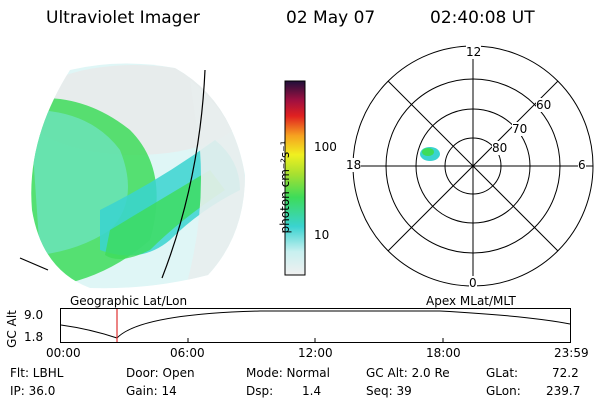 The width and height of the screenshot is (600, 400). Describe the element at coordinates (63, 353) in the screenshot. I see `track-xtick-0000: 00:00` at that location.